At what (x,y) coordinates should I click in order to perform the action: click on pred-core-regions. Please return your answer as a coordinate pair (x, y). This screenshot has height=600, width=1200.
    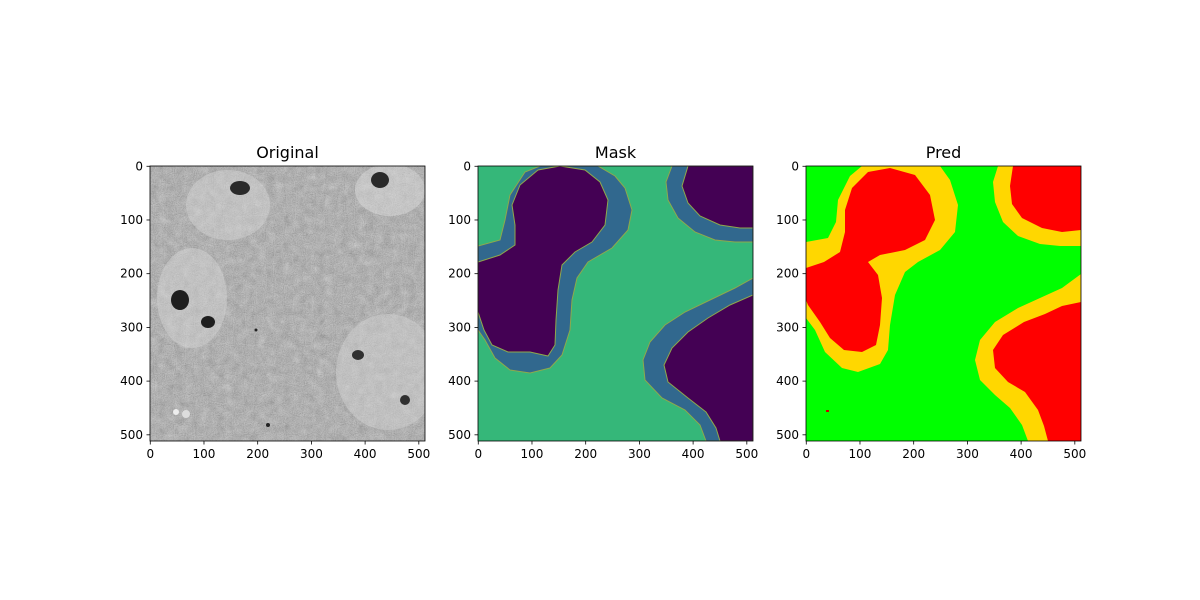
    Looking at the image, I should click on (943, 303).